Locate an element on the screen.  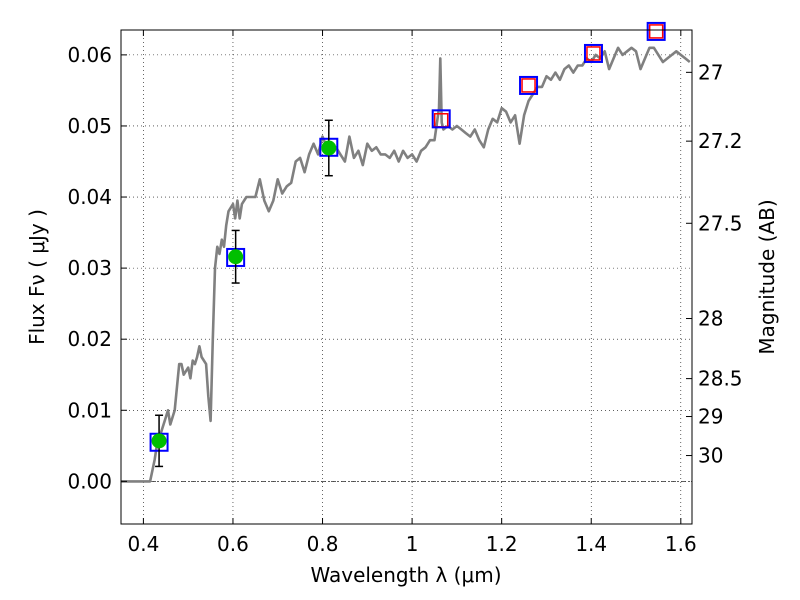
y-tick-label: 0.06 is located at coordinates (89, 55).